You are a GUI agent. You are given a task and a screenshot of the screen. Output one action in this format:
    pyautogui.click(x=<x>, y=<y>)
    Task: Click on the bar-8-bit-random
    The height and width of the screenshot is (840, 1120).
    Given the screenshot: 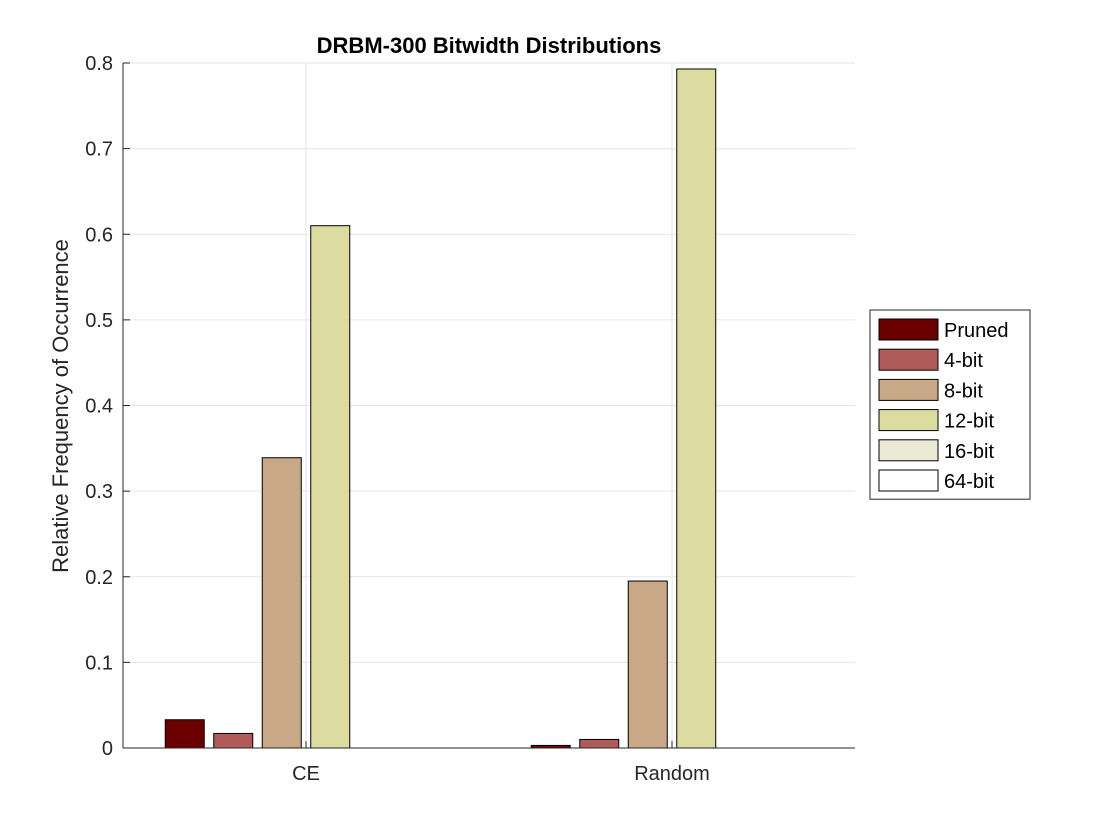 What is the action you would take?
    pyautogui.click(x=647, y=664)
    